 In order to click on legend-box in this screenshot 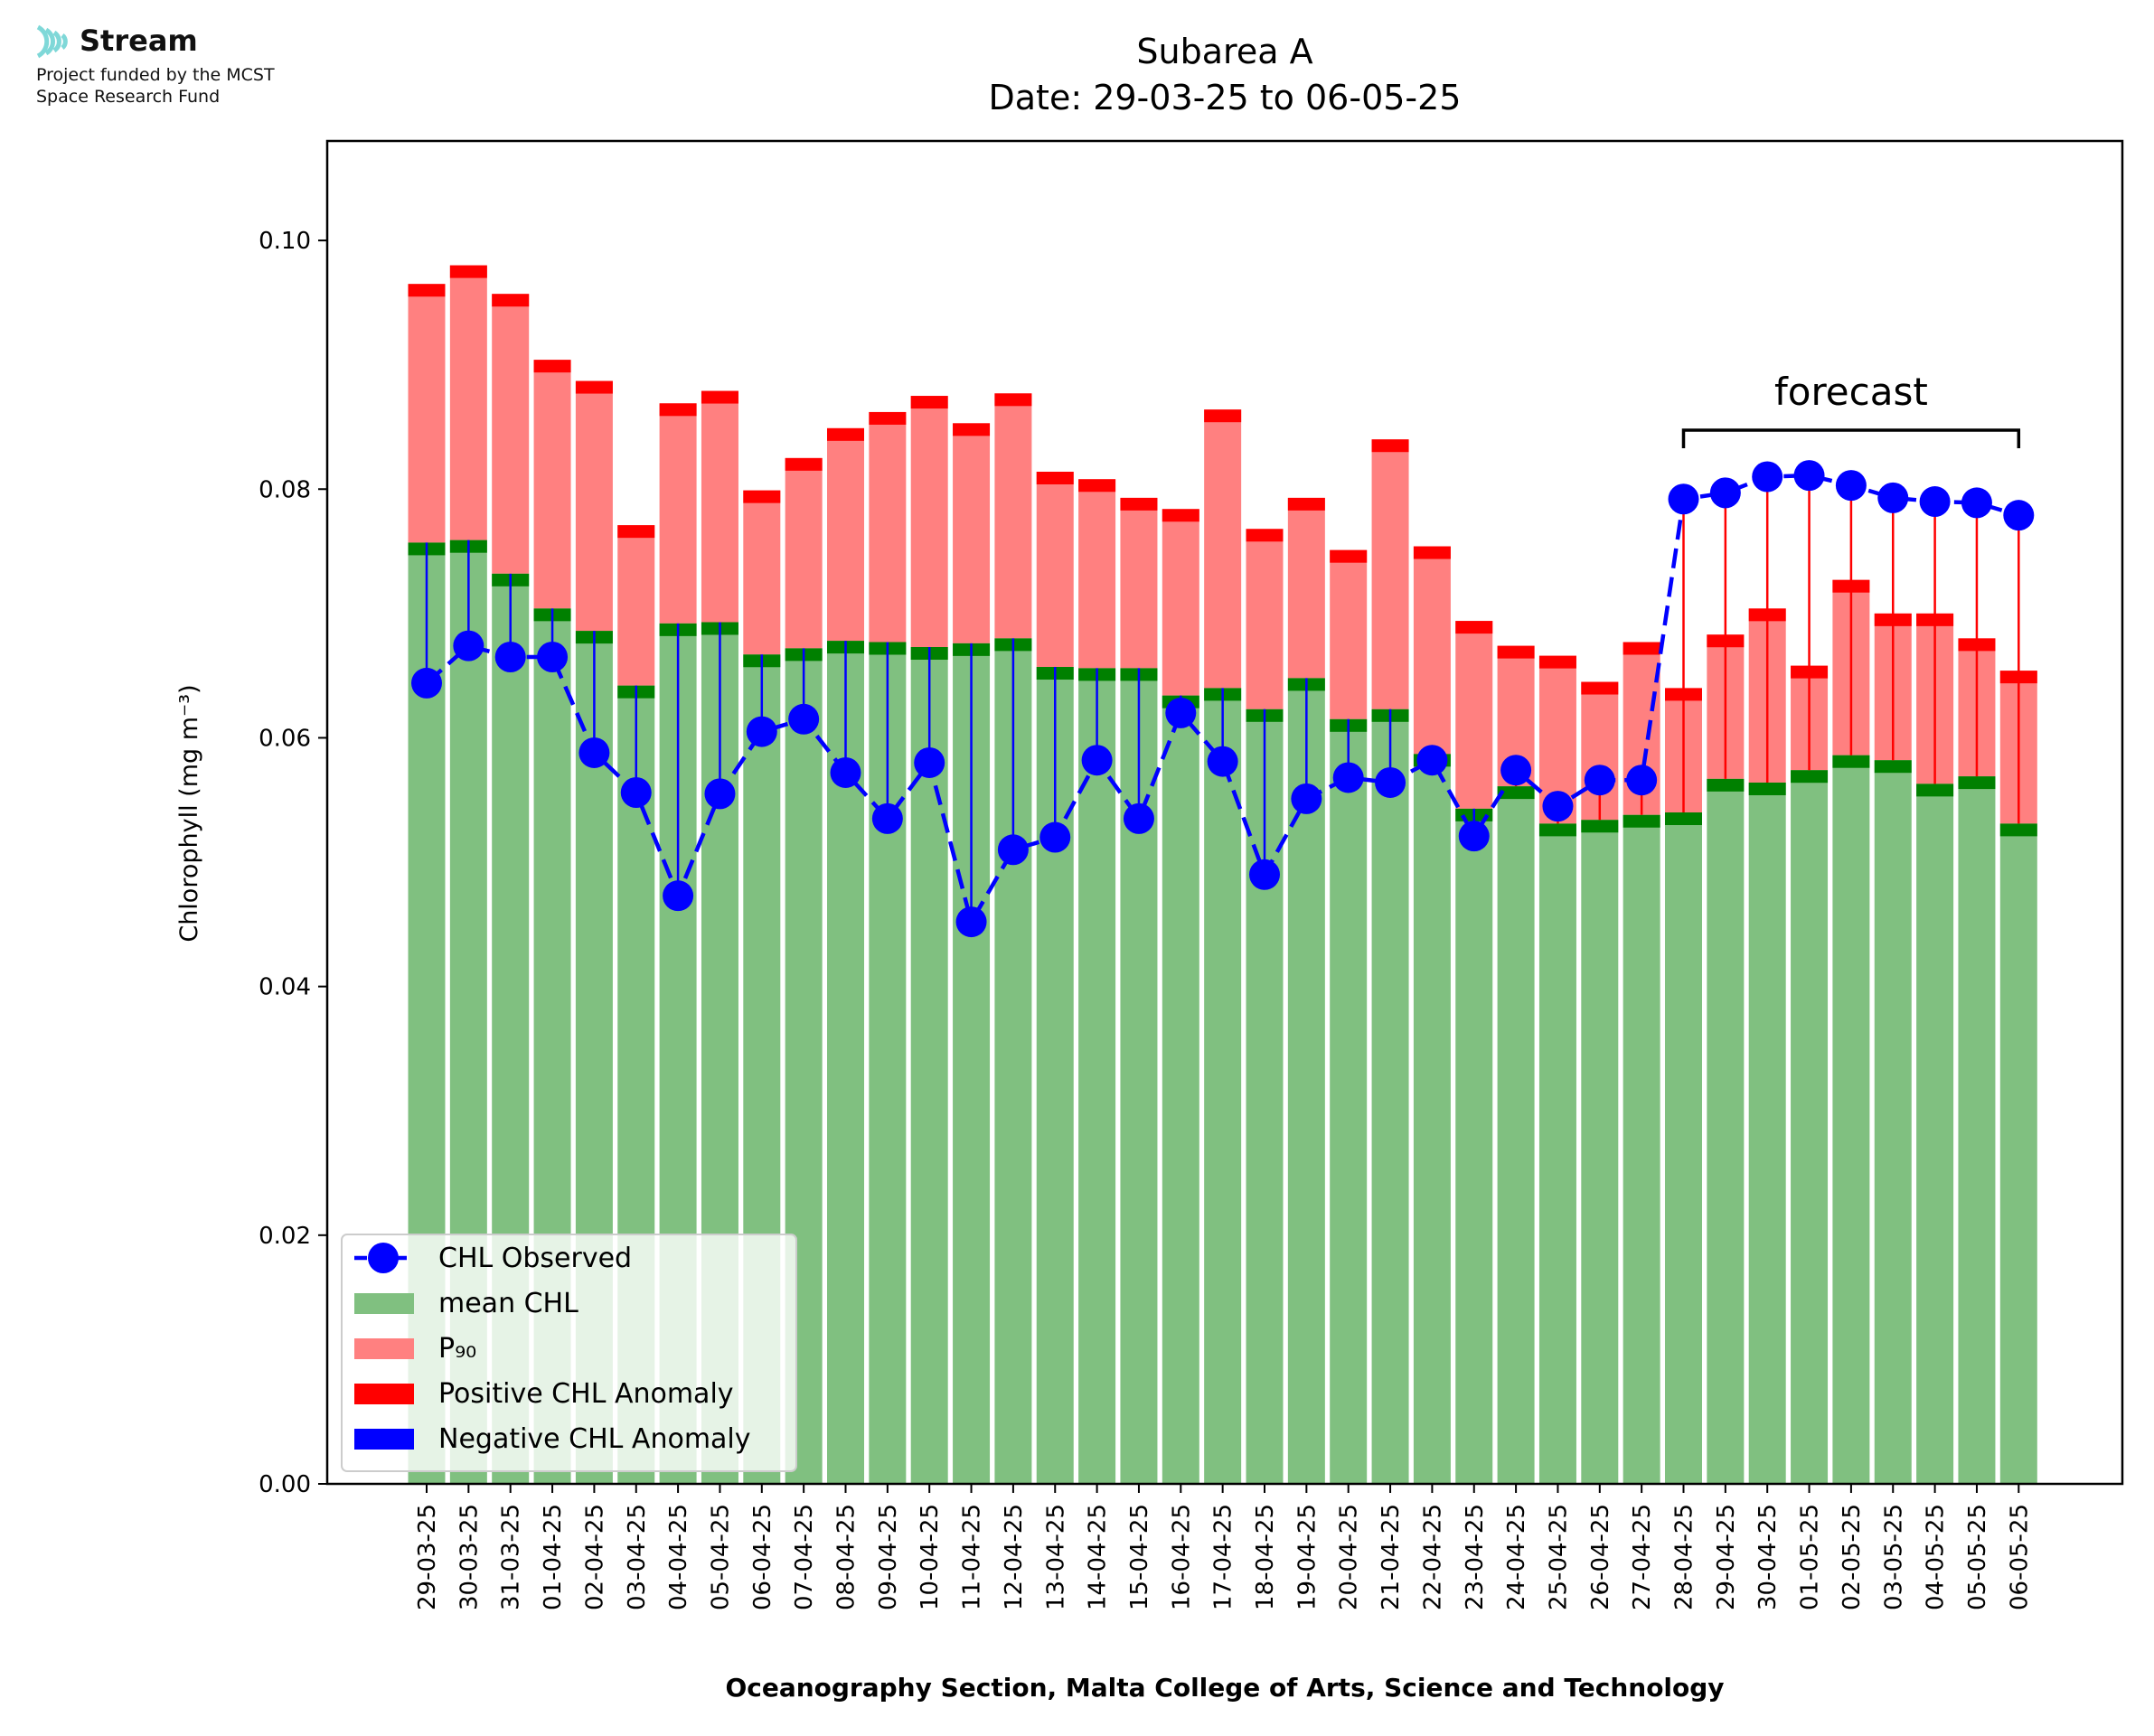, I will do `click(569, 1353)`.